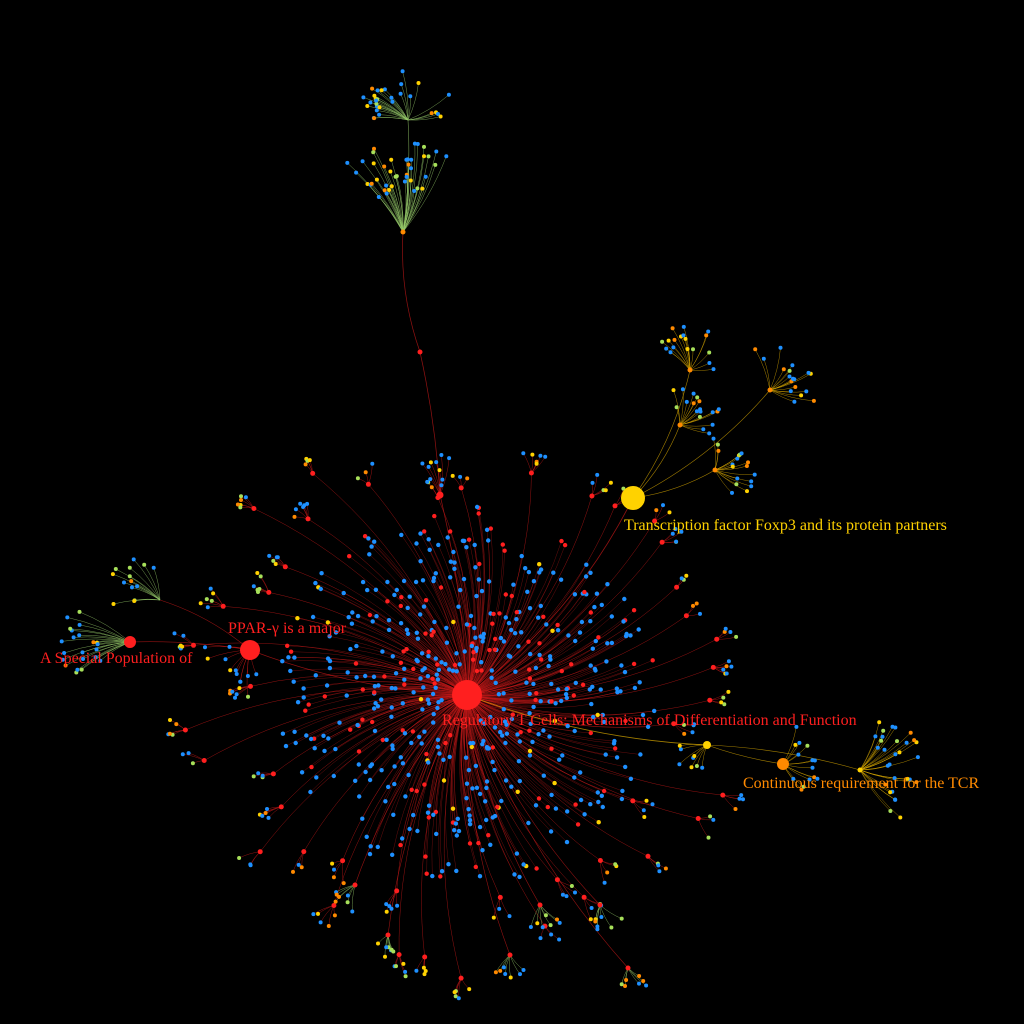 Image resolution: width=1024 pixels, height=1024 pixels. What do you see at coordinates (130, 642) in the screenshot?
I see `node-special-population` at bounding box center [130, 642].